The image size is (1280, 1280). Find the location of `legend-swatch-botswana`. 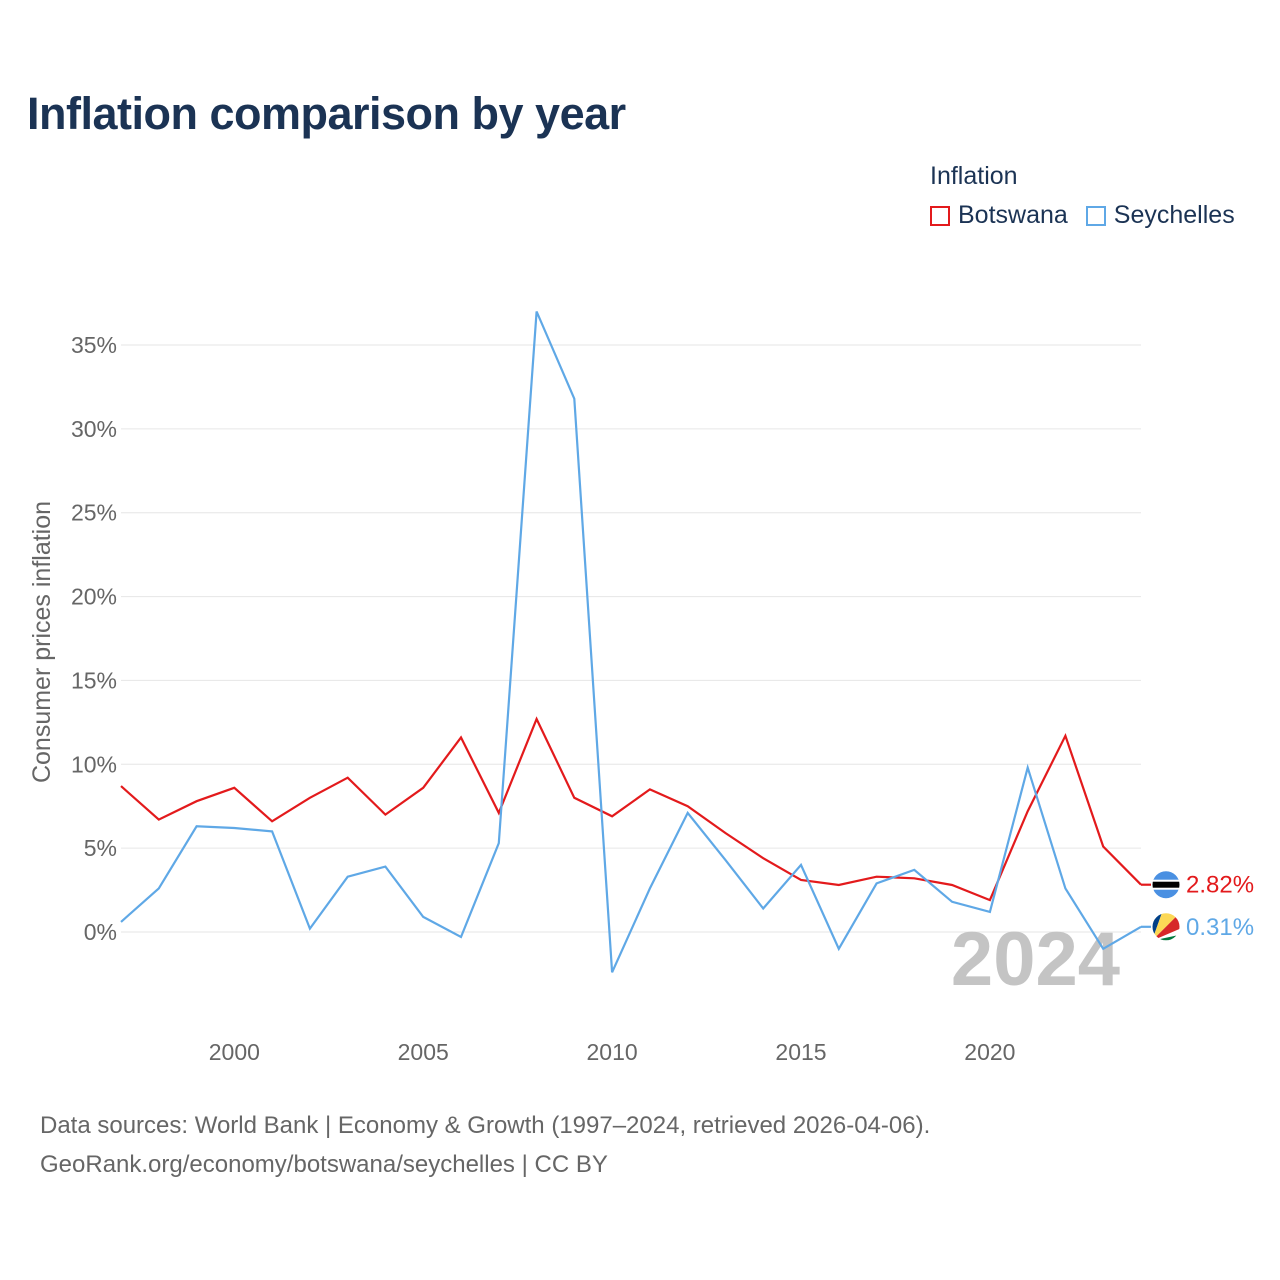

legend-swatch-botswana is located at coordinates (940, 215).